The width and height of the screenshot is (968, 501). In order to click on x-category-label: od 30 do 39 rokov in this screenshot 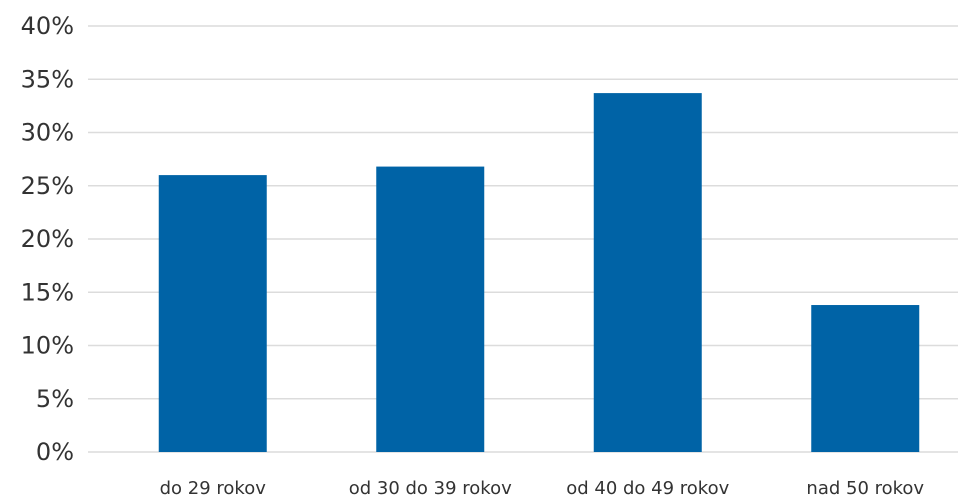, I will do `click(430, 488)`.